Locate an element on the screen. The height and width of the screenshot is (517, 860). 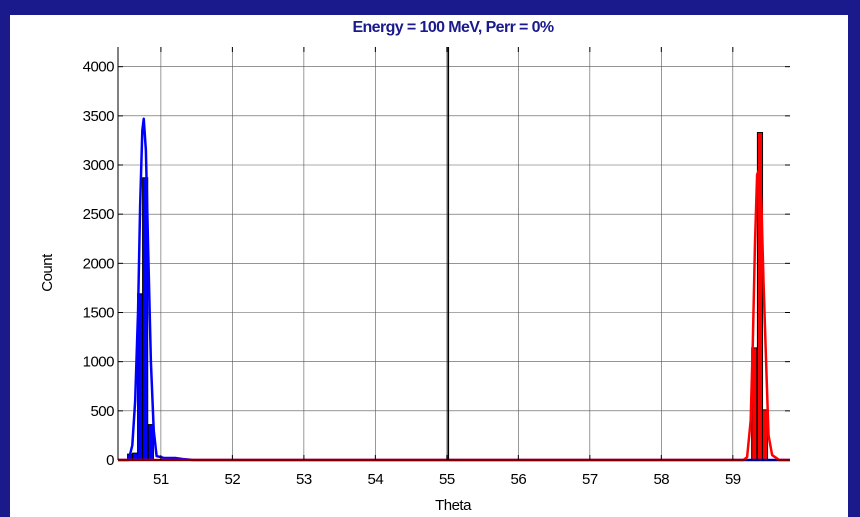
y-tick-label: 500 is located at coordinates (102, 411).